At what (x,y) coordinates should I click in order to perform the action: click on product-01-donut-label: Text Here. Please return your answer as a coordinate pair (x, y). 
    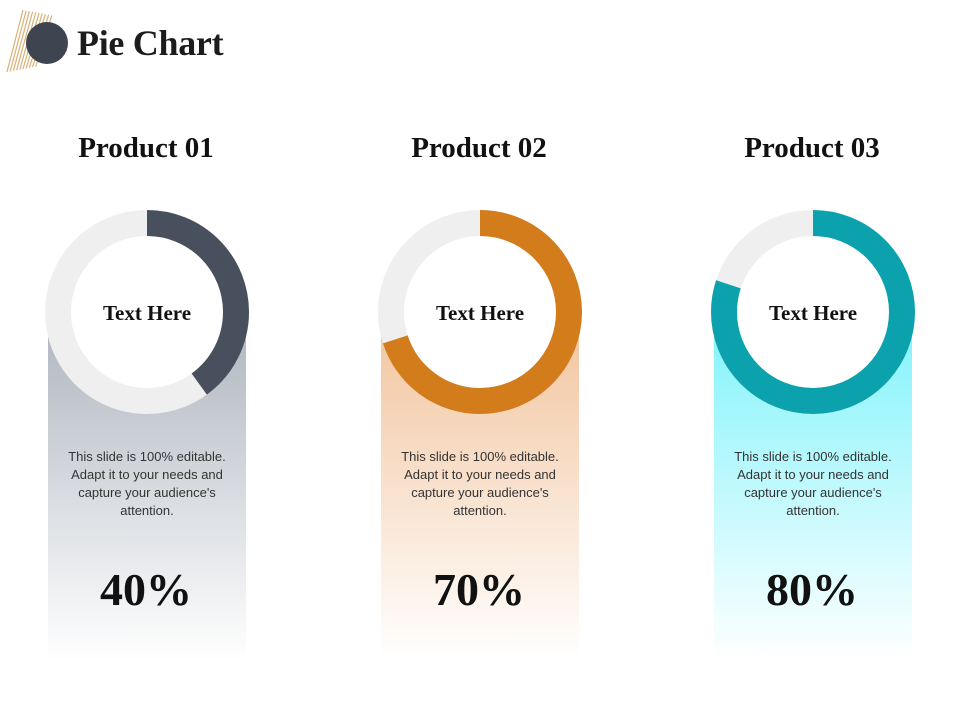
    Looking at the image, I should click on (147, 313).